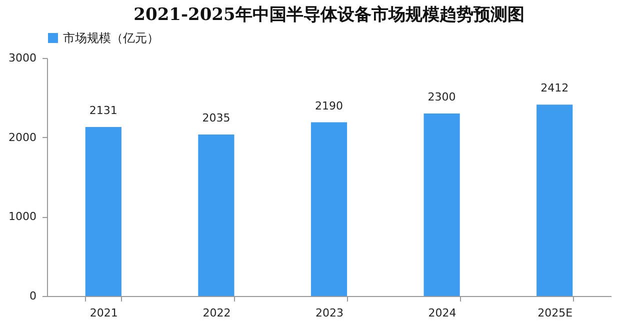 The height and width of the screenshot is (324, 623). What do you see at coordinates (442, 97) in the screenshot?
I see `data-label: 2300` at bounding box center [442, 97].